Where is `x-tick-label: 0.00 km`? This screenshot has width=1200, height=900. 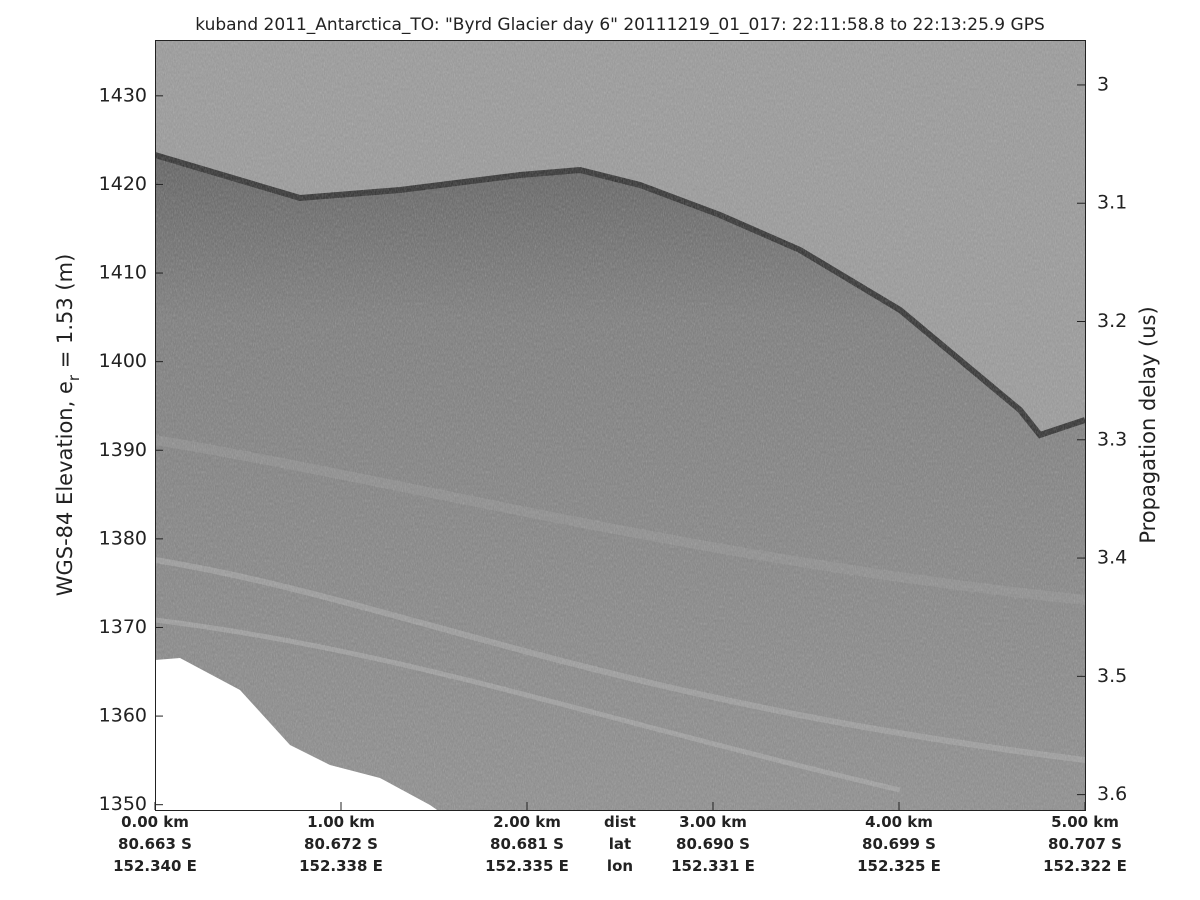
x-tick-label: 0.00 km is located at coordinates (155, 822).